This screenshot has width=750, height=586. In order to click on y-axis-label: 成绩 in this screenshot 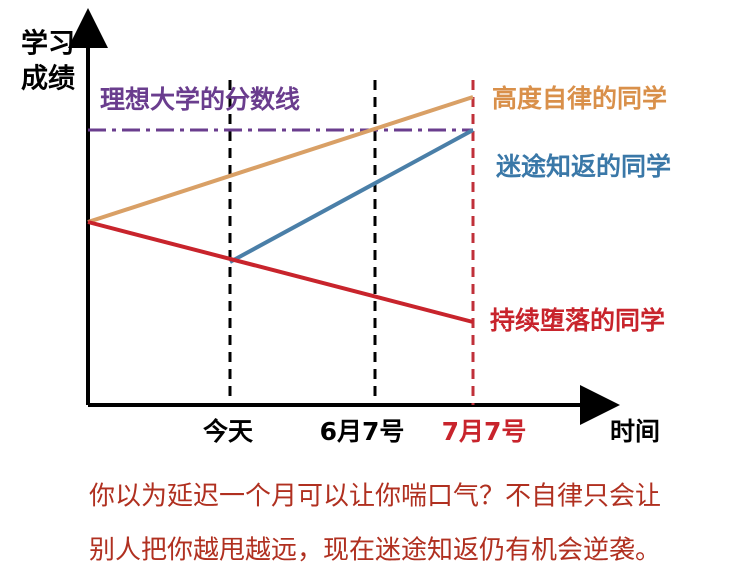, I will do `click(48, 79)`.